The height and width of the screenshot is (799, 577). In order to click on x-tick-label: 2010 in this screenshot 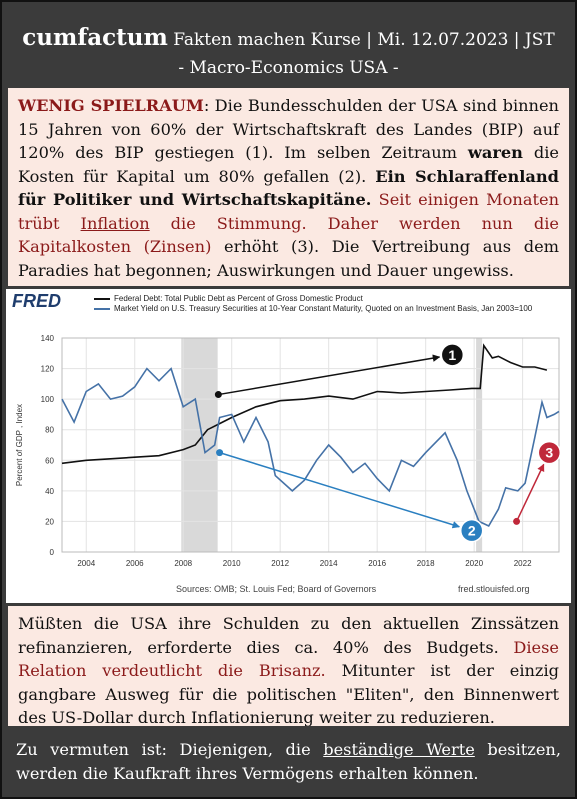, I will do `click(232, 563)`.